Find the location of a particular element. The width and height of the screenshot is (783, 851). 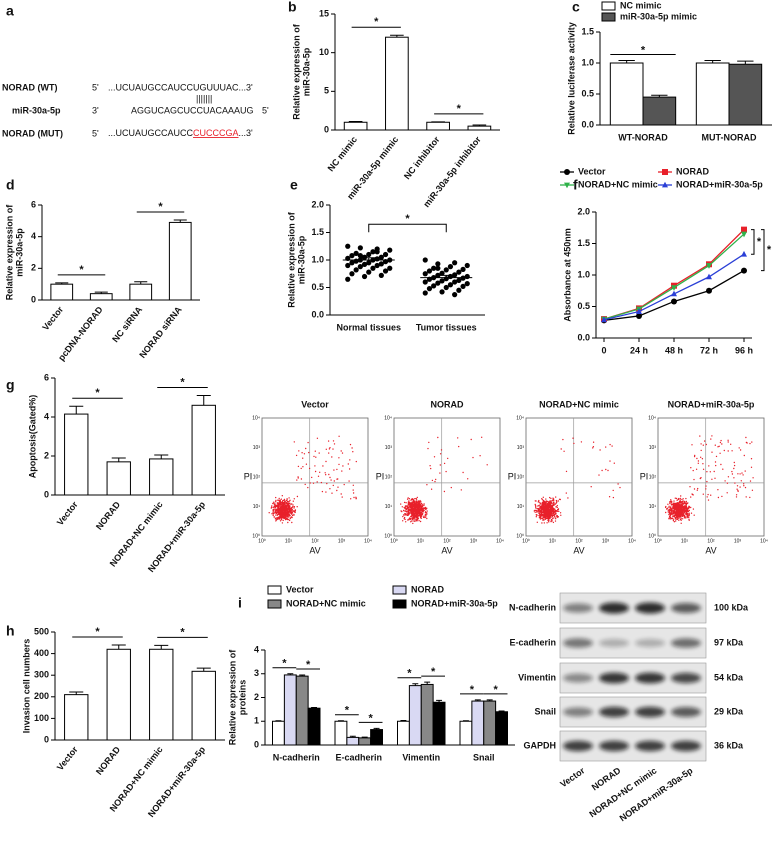

line is located at coordinates (674, 276).